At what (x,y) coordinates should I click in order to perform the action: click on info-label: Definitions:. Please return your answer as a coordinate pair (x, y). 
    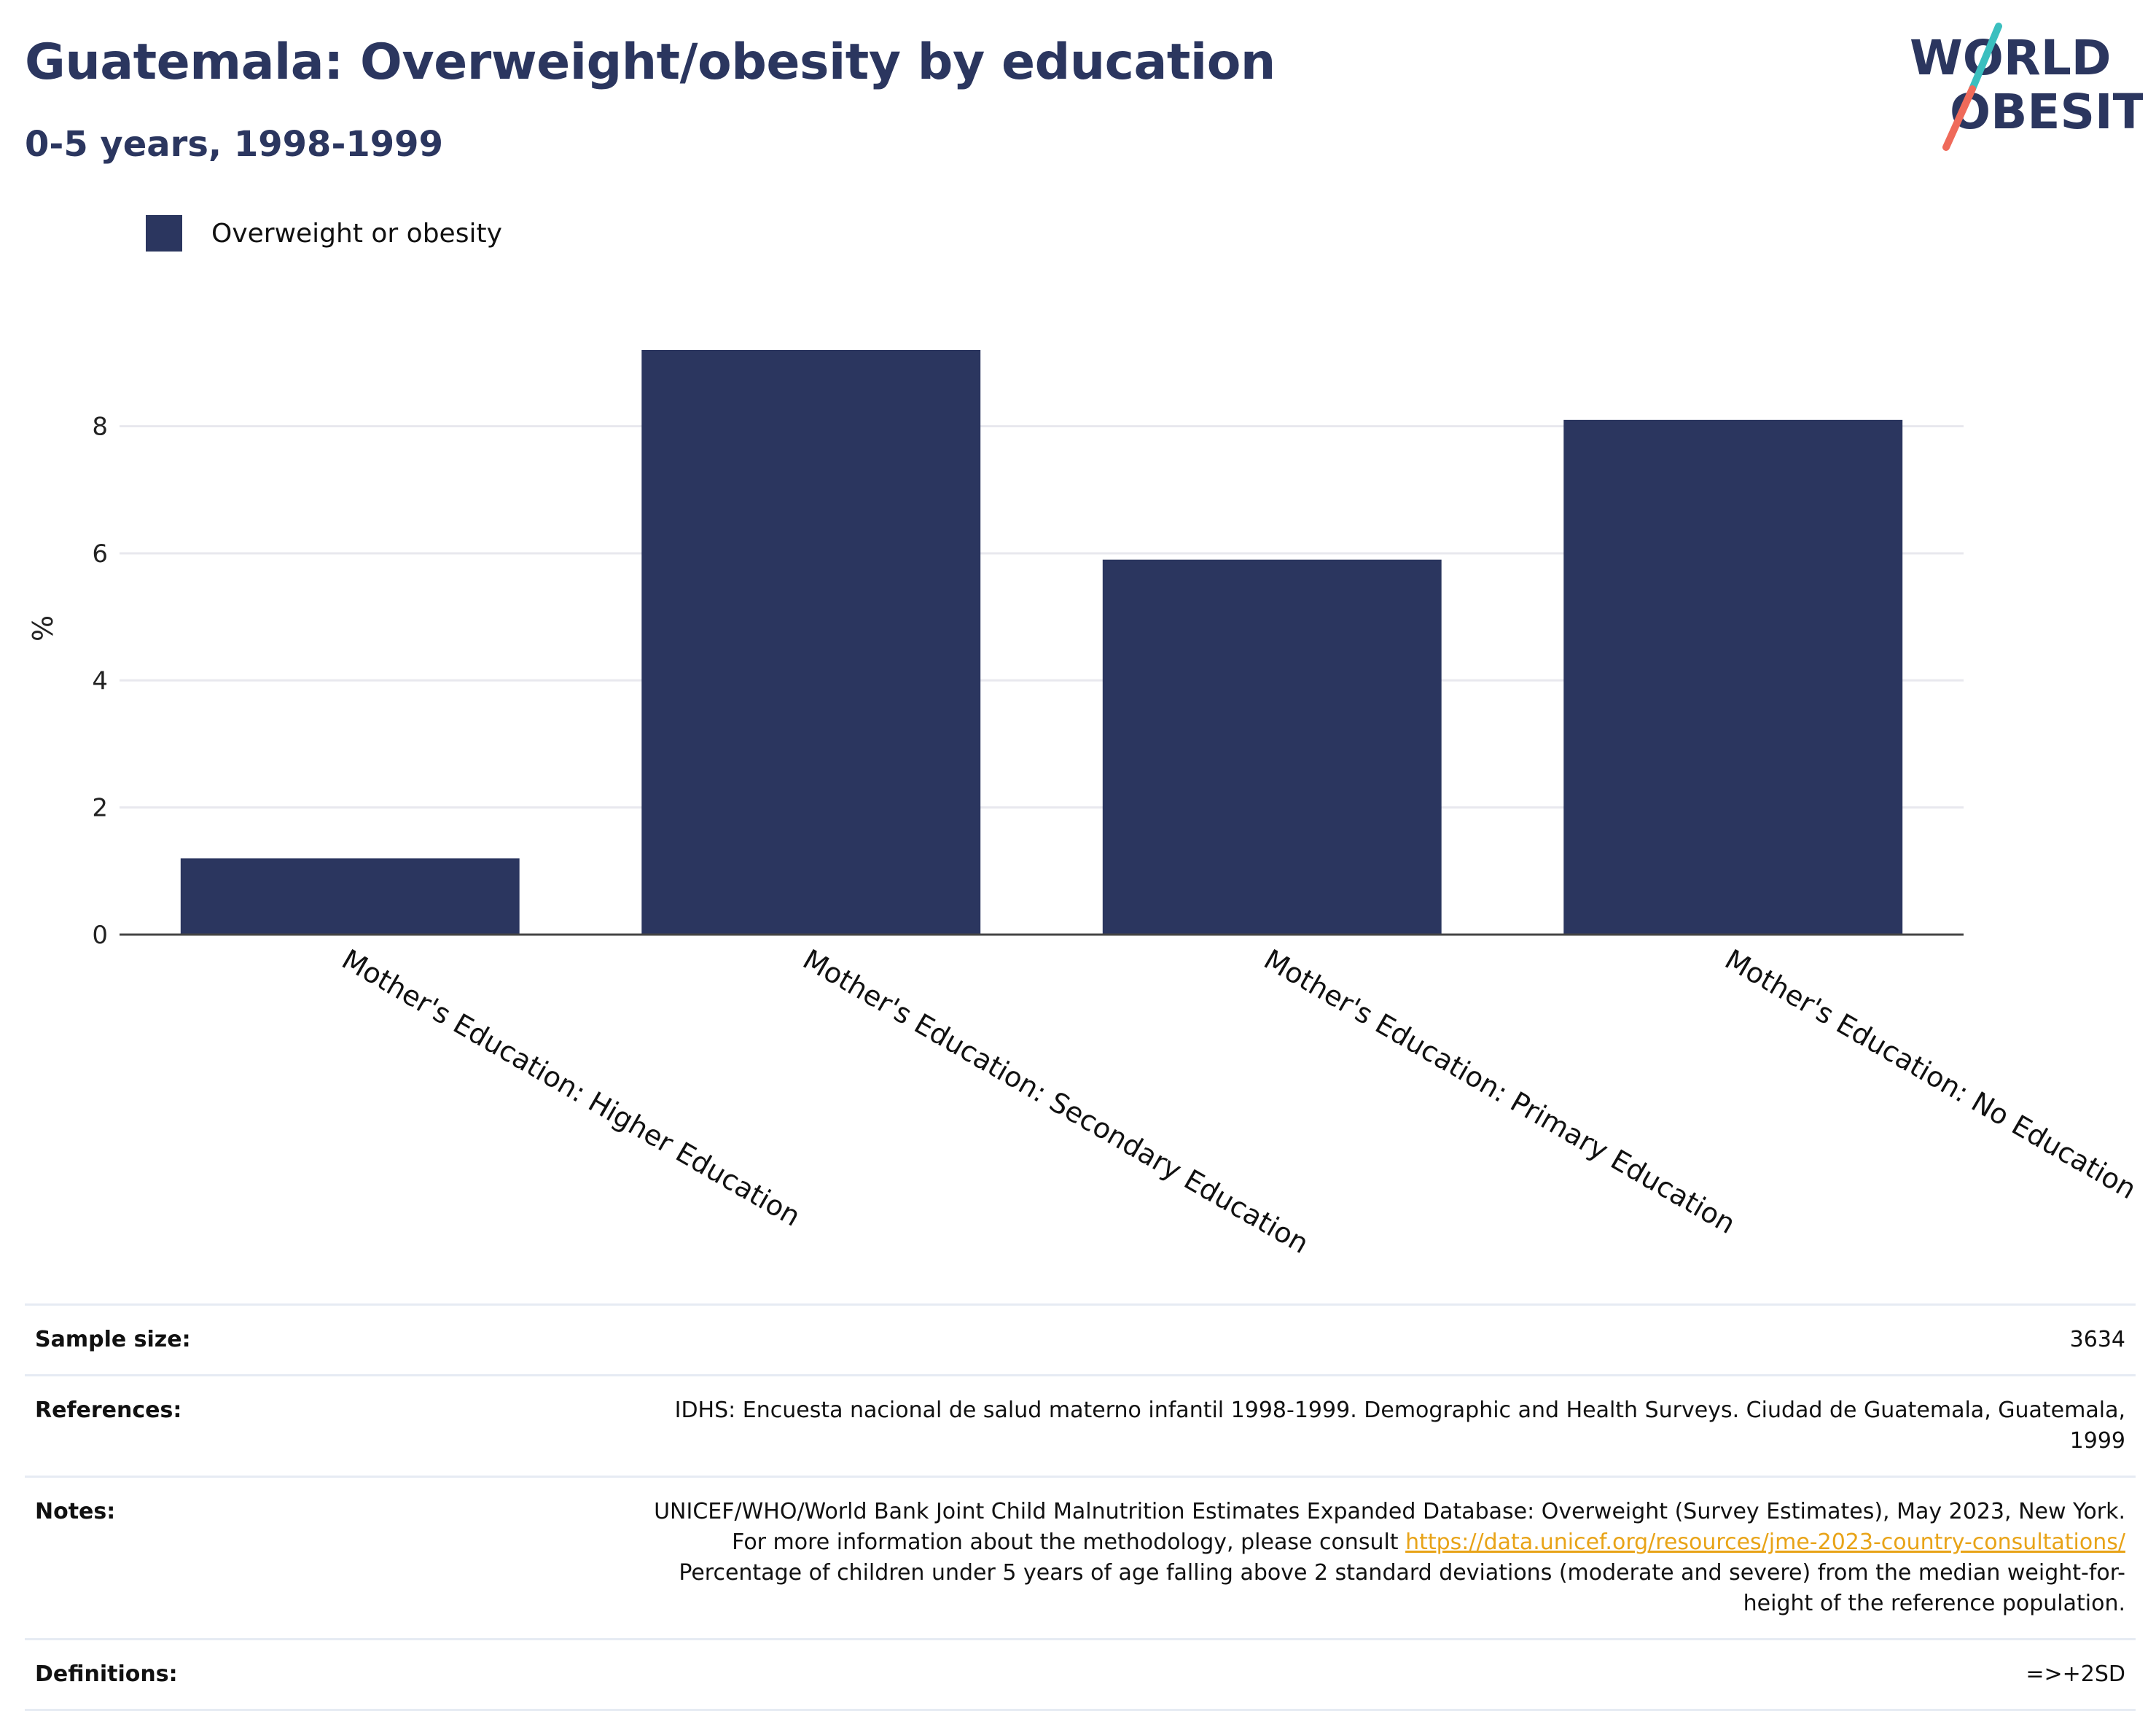
    Looking at the image, I should click on (106, 1674).